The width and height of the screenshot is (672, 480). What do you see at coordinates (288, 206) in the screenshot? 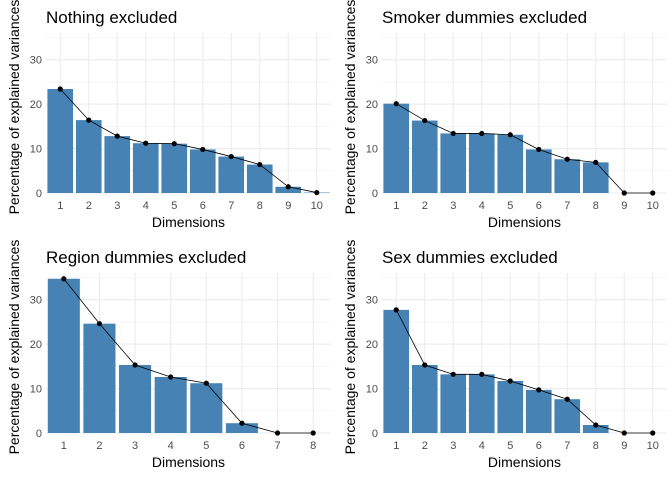
I see `x-tick-label: 9` at bounding box center [288, 206].